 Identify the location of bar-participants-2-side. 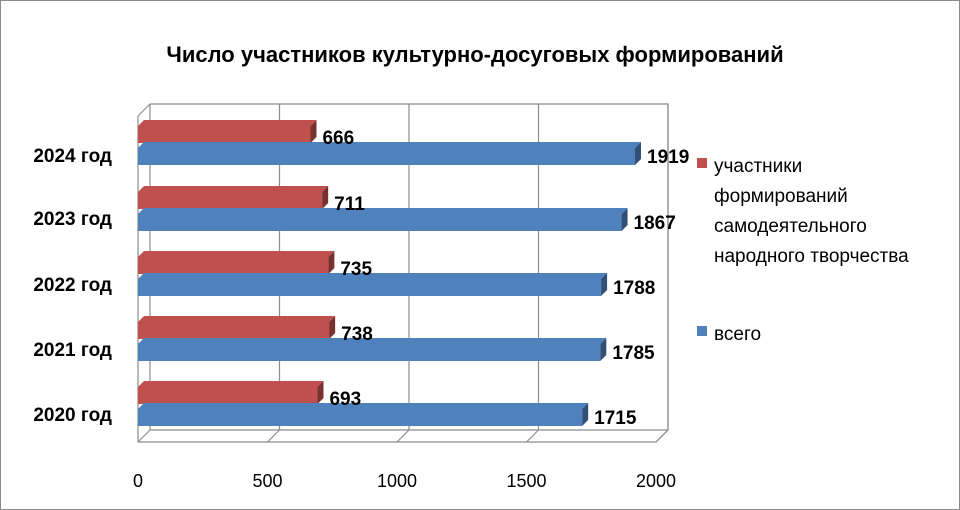
(331, 262).